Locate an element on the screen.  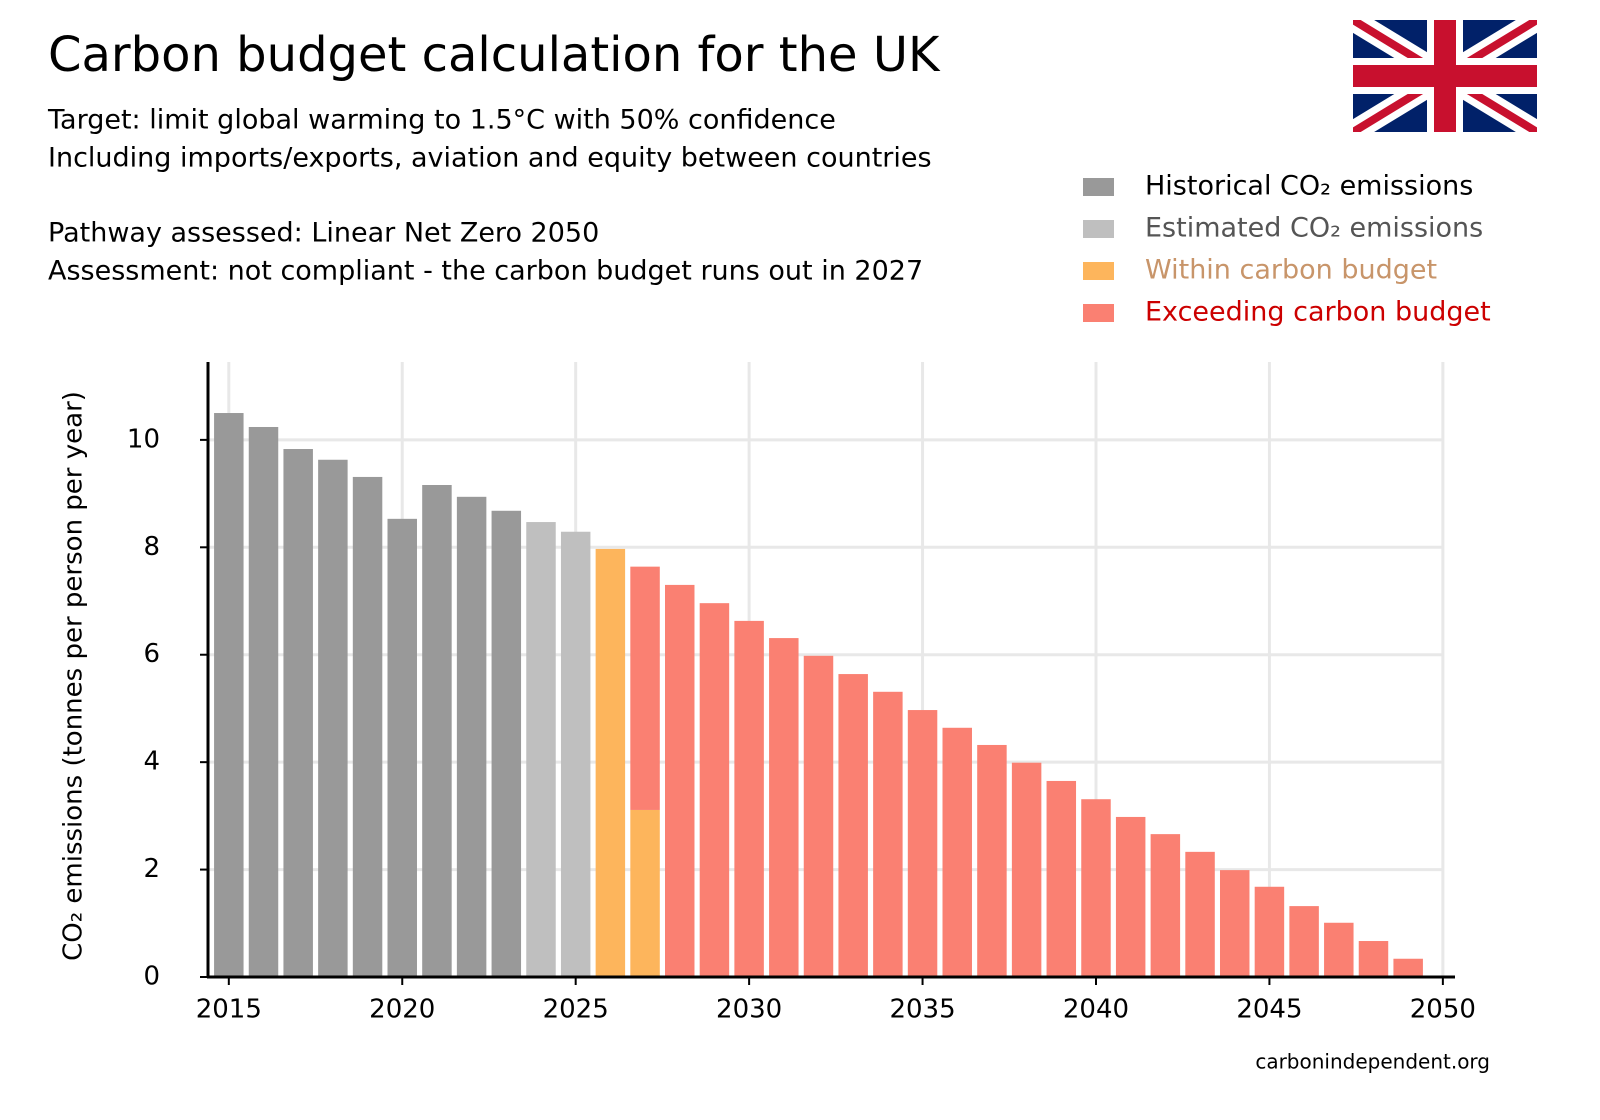
x-tick-label: 2050 is located at coordinates (1443, 1010).